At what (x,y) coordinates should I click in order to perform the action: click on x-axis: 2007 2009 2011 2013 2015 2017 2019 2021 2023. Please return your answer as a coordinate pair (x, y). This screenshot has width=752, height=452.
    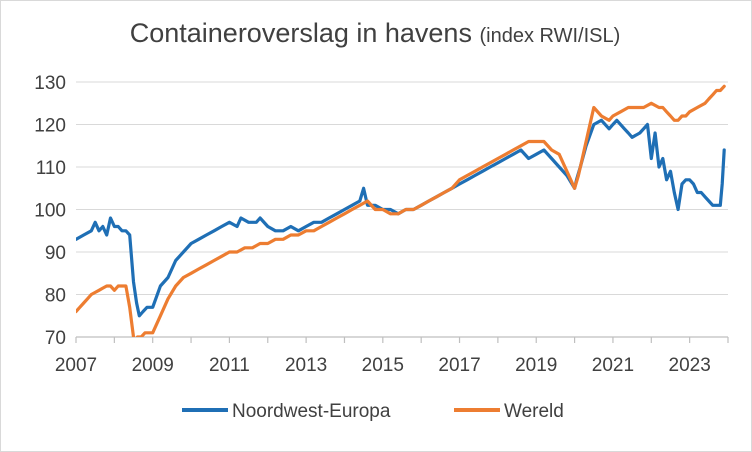
    Looking at the image, I should click on (392, 356).